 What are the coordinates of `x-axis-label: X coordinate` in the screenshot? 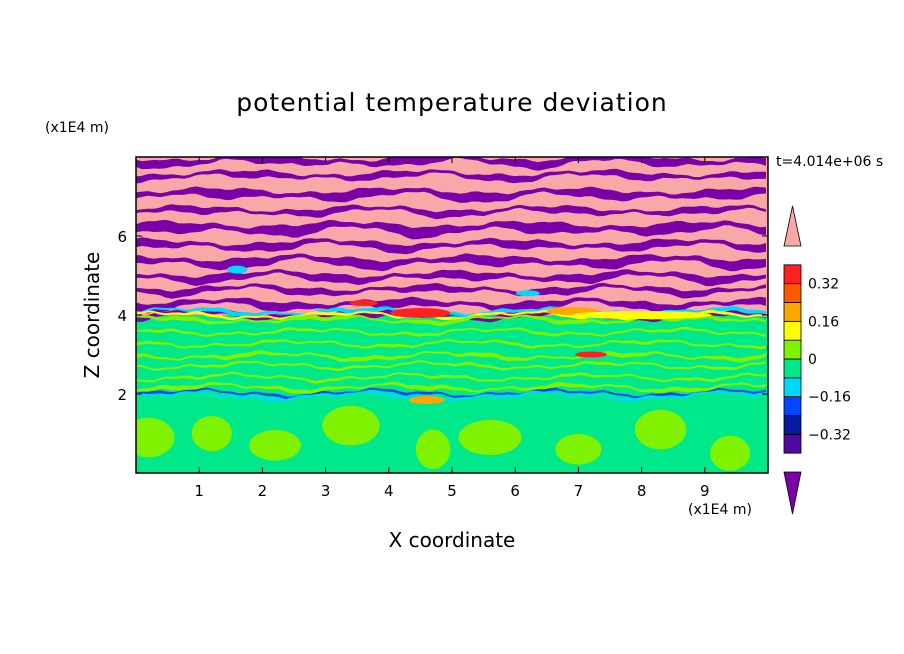 It's located at (452, 540).